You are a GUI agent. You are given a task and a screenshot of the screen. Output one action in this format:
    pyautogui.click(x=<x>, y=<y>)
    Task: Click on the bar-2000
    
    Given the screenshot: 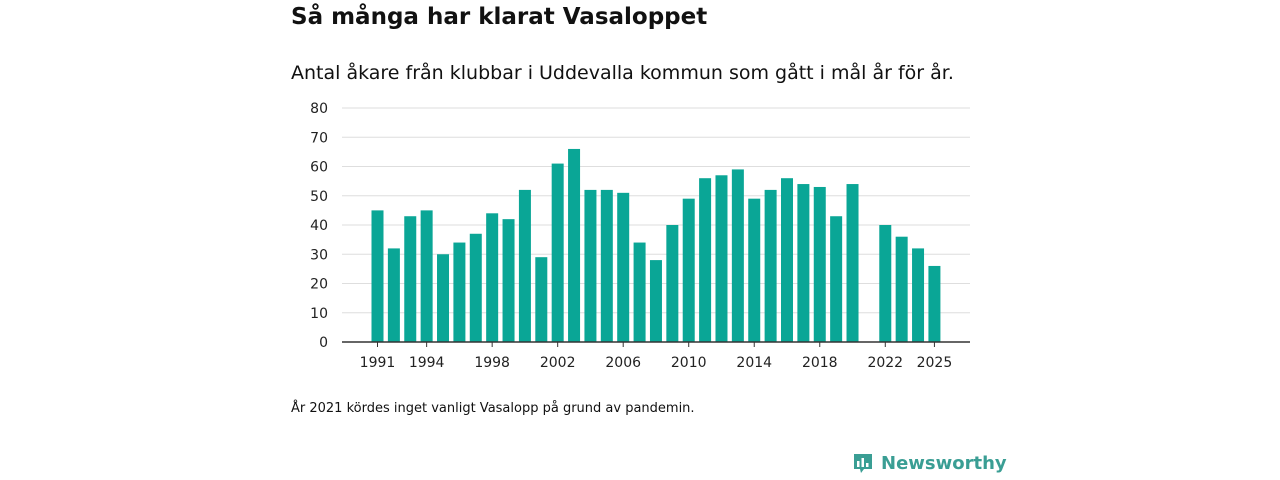 What is the action you would take?
    pyautogui.click(x=524, y=265)
    